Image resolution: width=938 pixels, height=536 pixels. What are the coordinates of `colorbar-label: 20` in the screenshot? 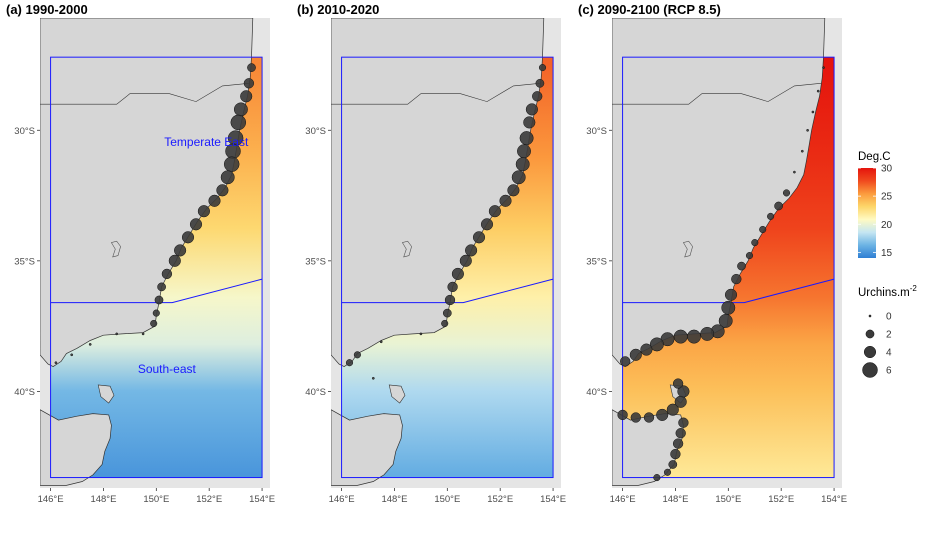 It's located at (887, 225).